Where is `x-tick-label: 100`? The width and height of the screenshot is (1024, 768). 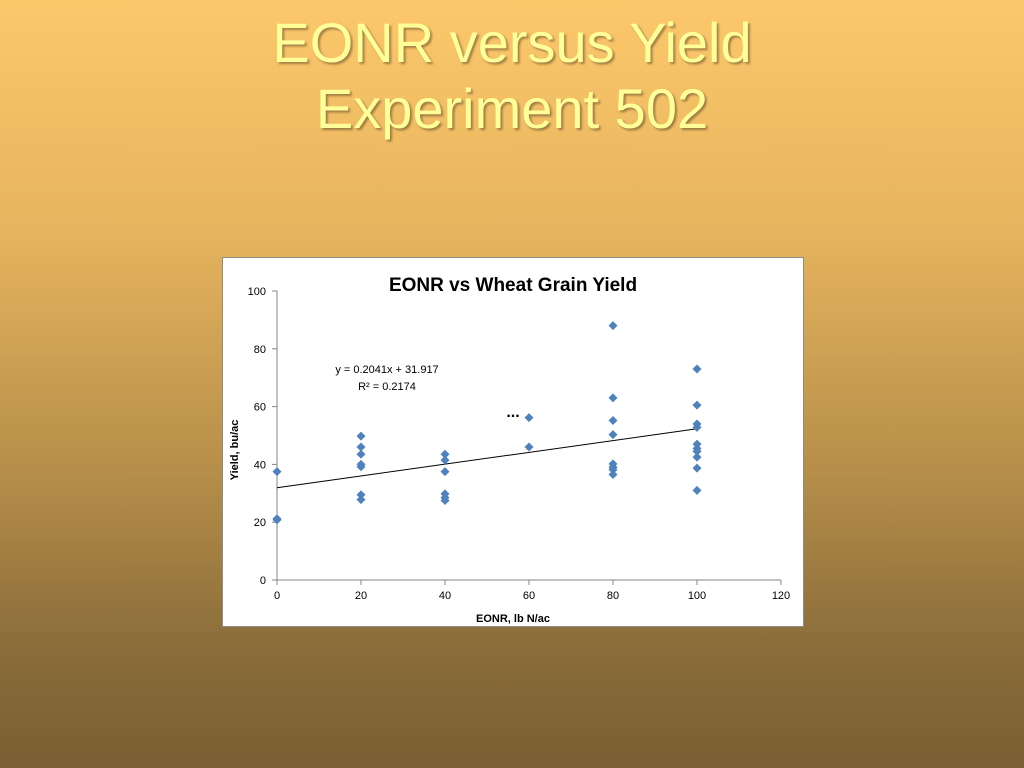
x-tick-label: 100 is located at coordinates (697, 596).